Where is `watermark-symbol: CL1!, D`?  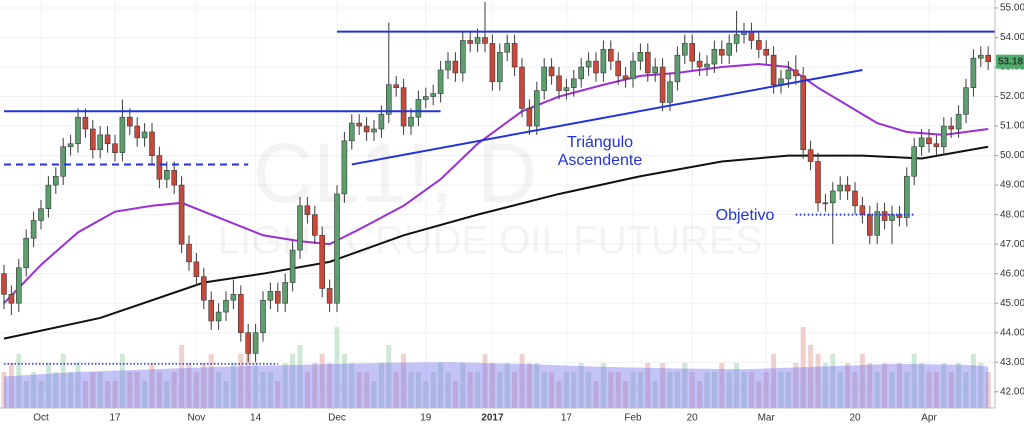
watermark-symbol: CL1!, D is located at coordinates (395, 173).